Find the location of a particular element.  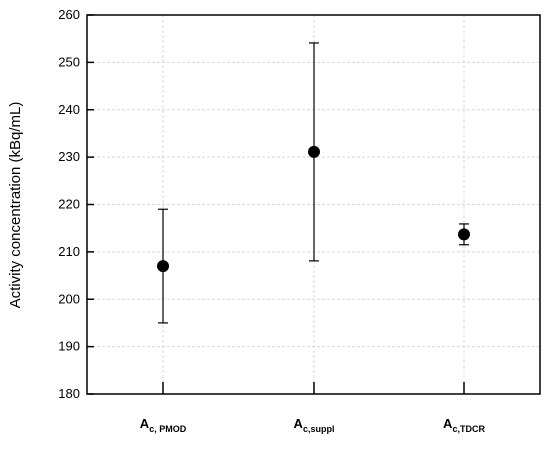

y-tick-label: 220 is located at coordinates (69, 204).